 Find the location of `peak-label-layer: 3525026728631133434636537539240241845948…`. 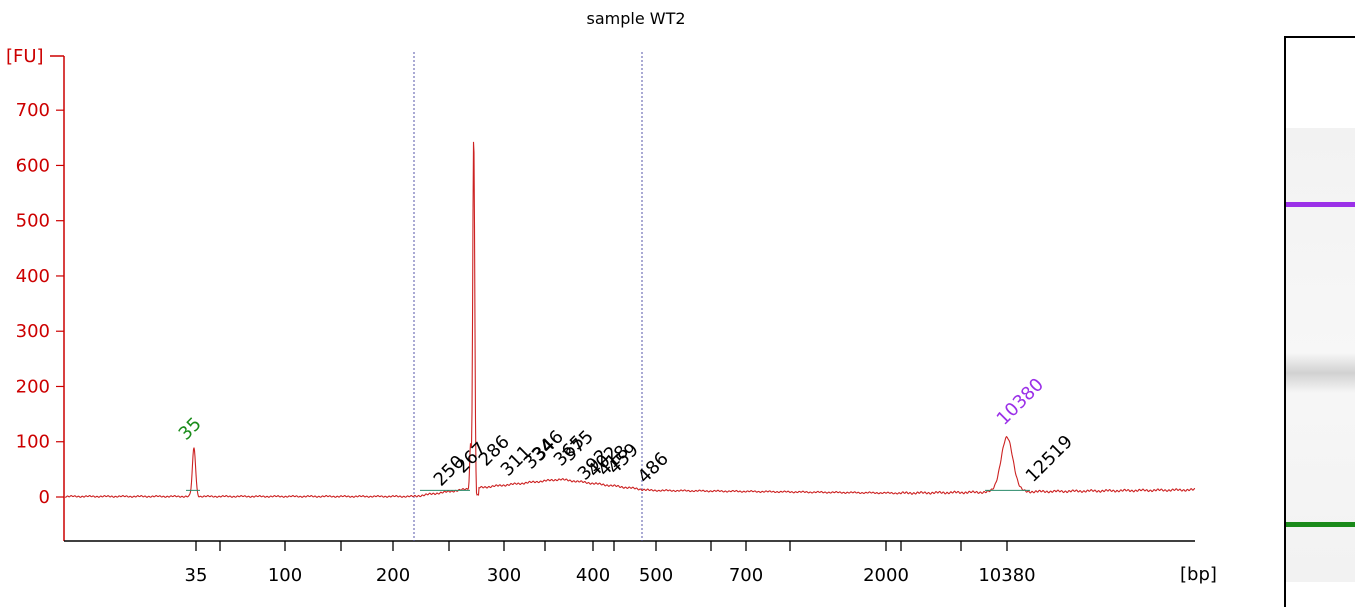

peak-label-layer: 3525026728631133434636537539240241845948… is located at coordinates (626, 432).